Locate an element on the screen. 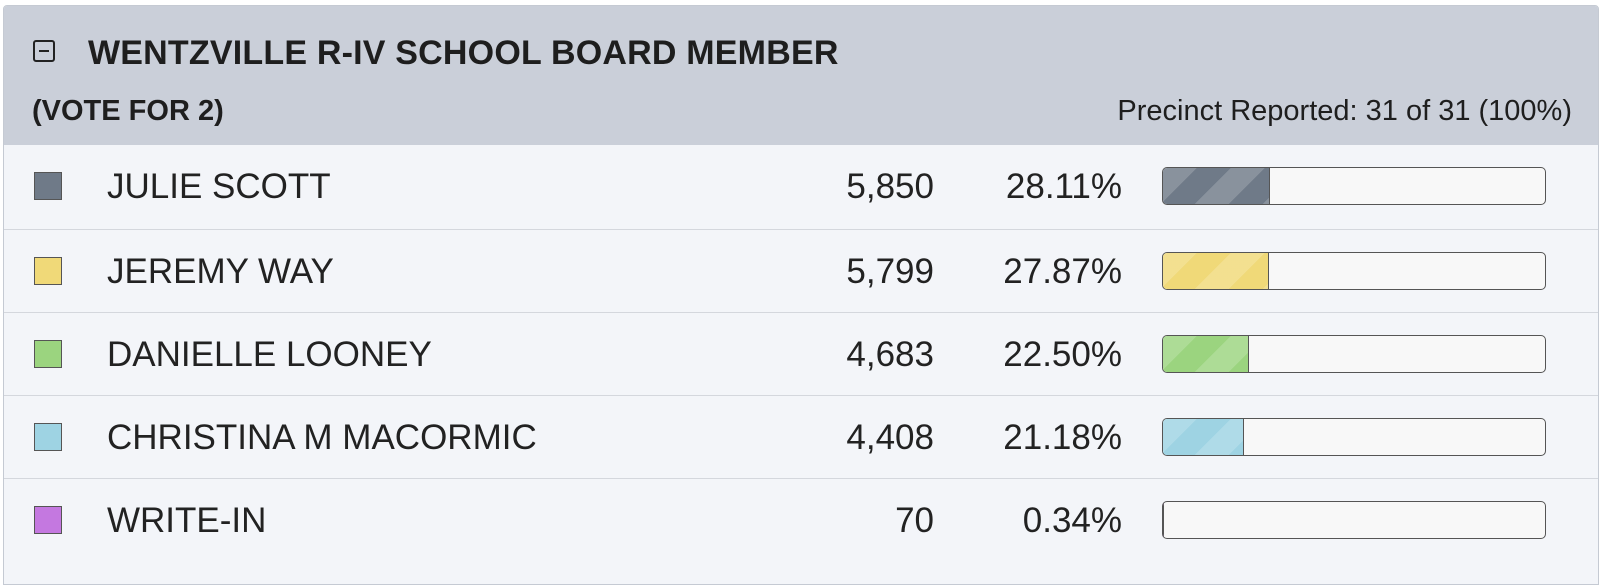 The image size is (1602, 585). candidate-votes: 70 is located at coordinates (914, 520).